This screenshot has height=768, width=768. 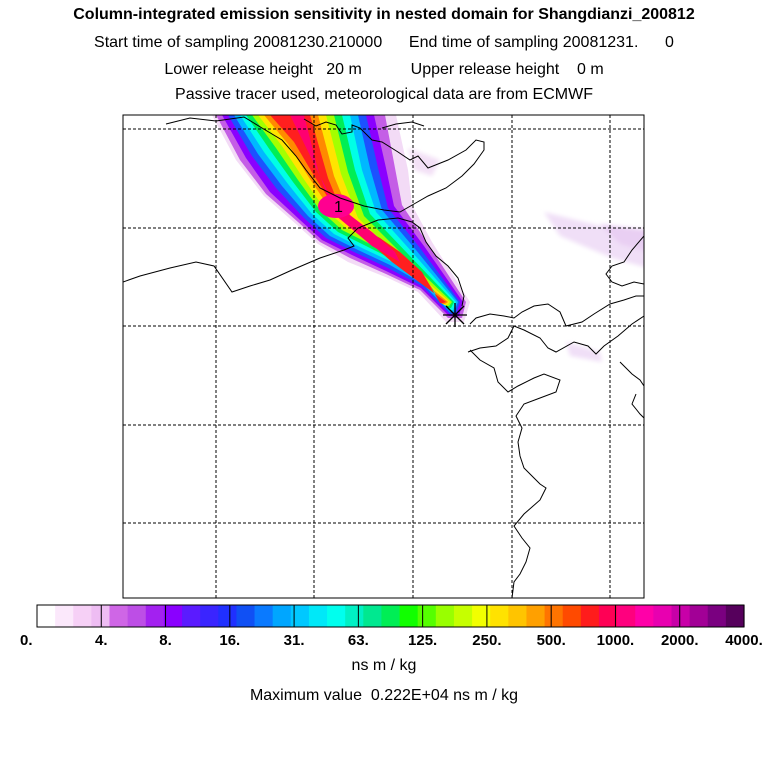 I want to click on colorbar-tick-label: 500., so click(x=551, y=640).